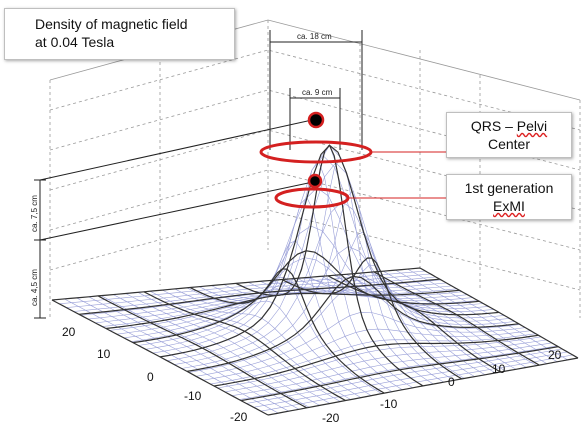 This screenshot has width=585, height=429. What do you see at coordinates (509, 188) in the screenshot?
I see `exmi-line-1: 1st generation` at bounding box center [509, 188].